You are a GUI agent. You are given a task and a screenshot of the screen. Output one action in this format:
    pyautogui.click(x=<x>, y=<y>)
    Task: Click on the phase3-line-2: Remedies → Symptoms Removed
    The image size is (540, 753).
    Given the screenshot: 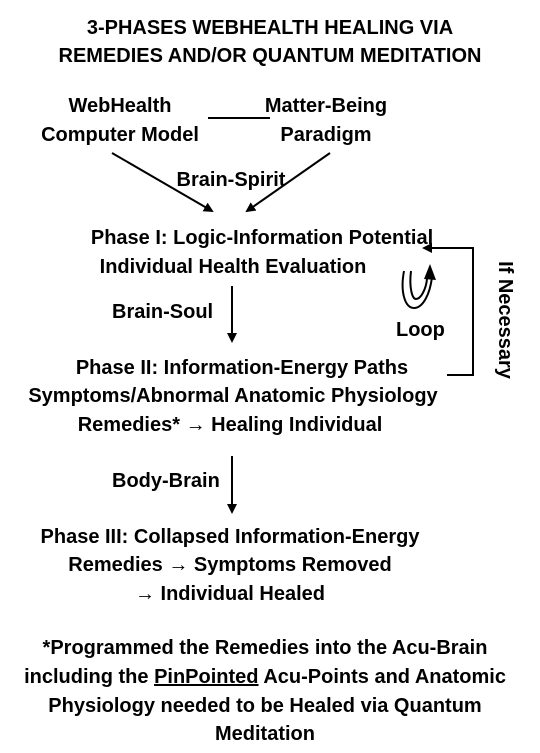 What is the action you would take?
    pyautogui.click(x=230, y=565)
    